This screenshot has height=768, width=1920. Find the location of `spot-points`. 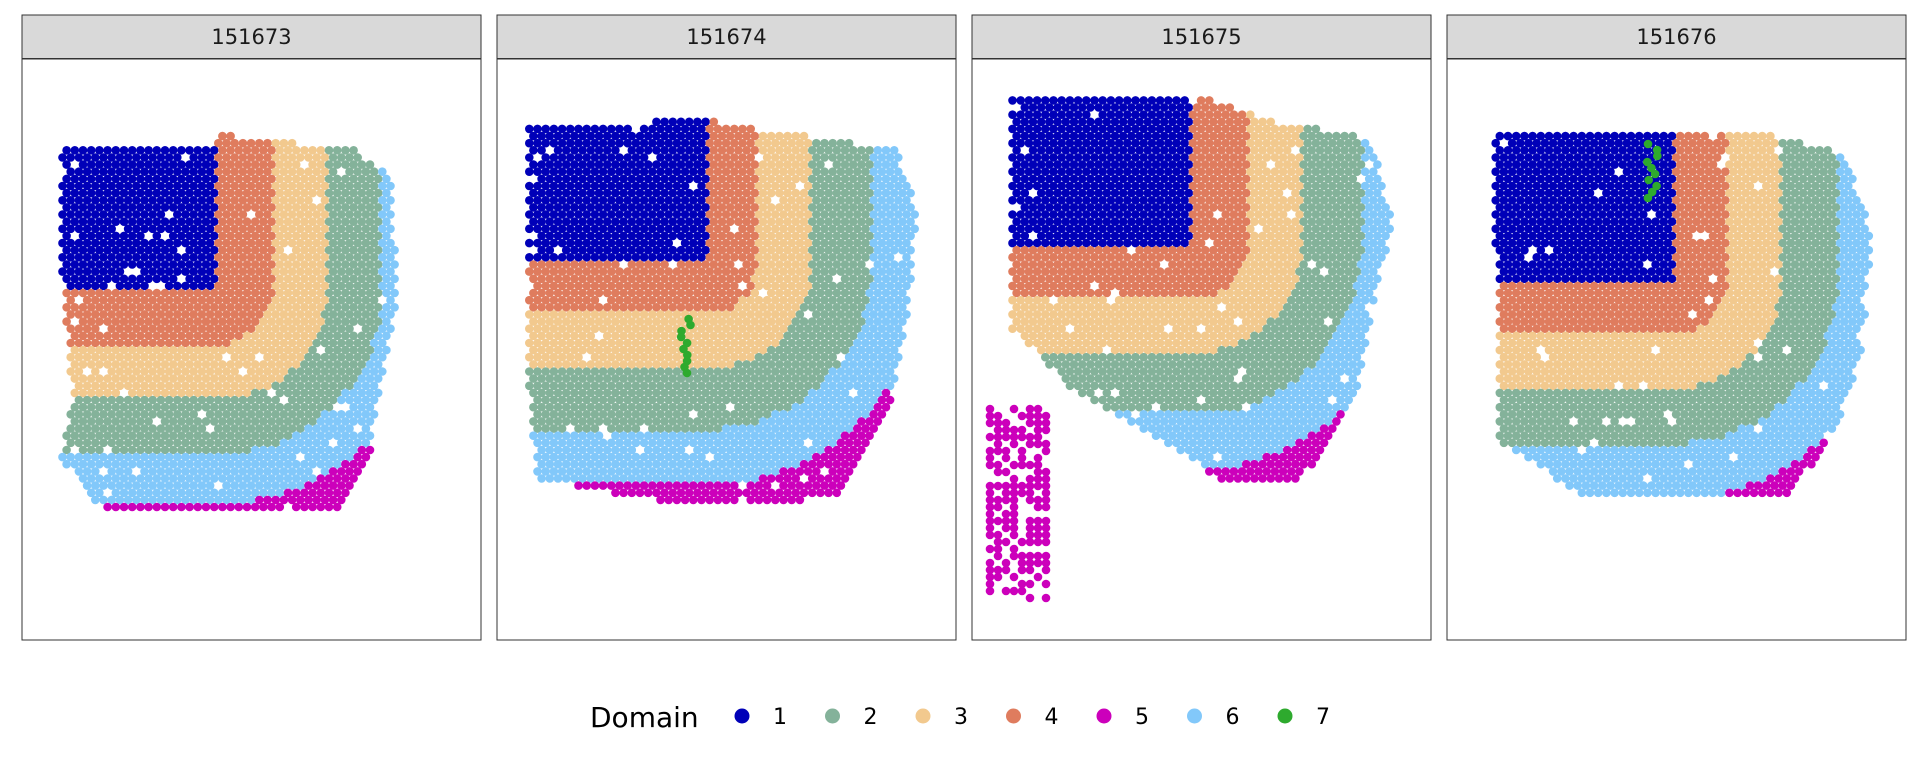

spot-points is located at coordinates (228, 321).